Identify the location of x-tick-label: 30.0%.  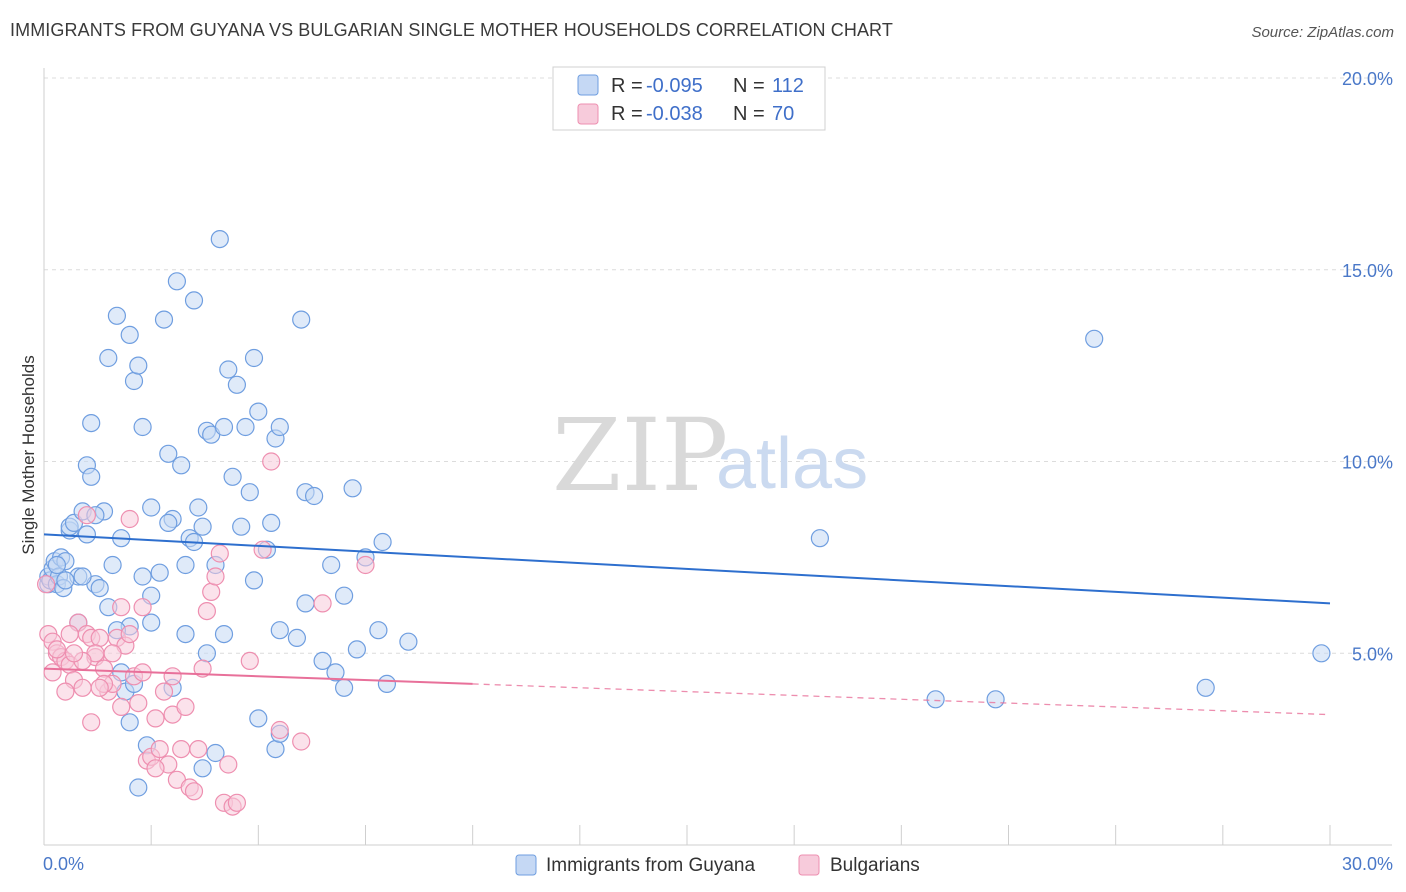
(1367, 864).